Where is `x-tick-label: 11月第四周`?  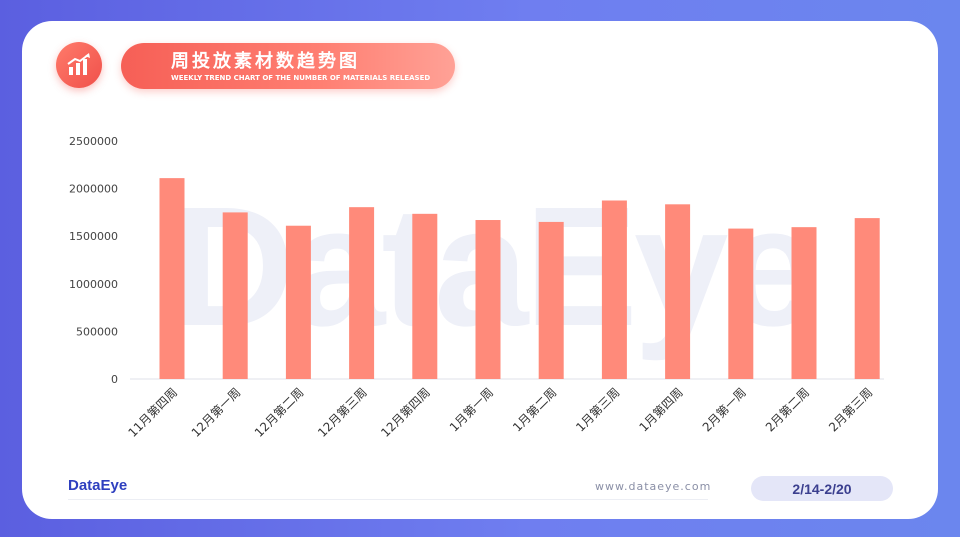
x-tick-label: 11月第四周 is located at coordinates (152, 412).